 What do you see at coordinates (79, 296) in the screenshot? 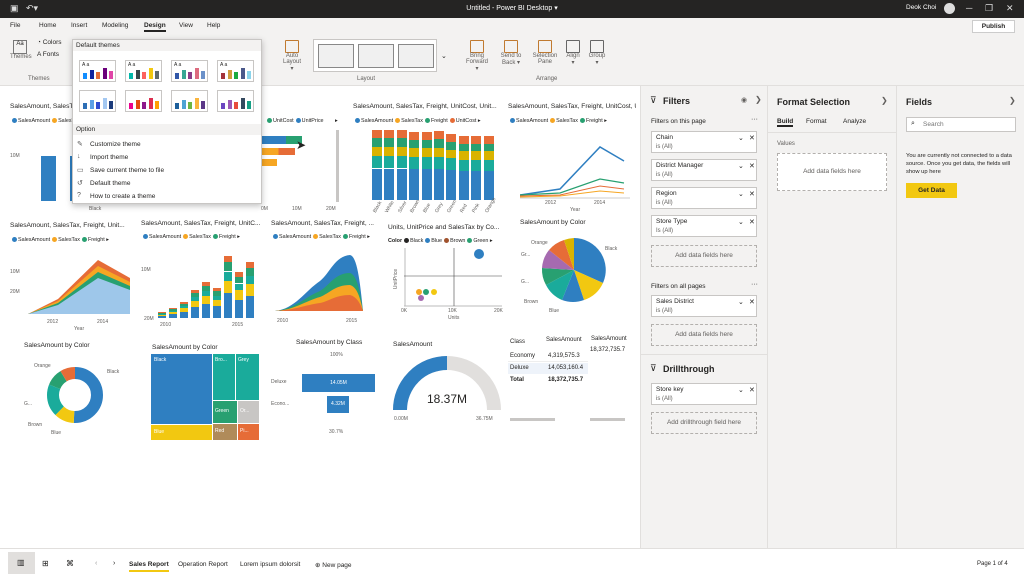
I see `area-series` at bounding box center [79, 296].